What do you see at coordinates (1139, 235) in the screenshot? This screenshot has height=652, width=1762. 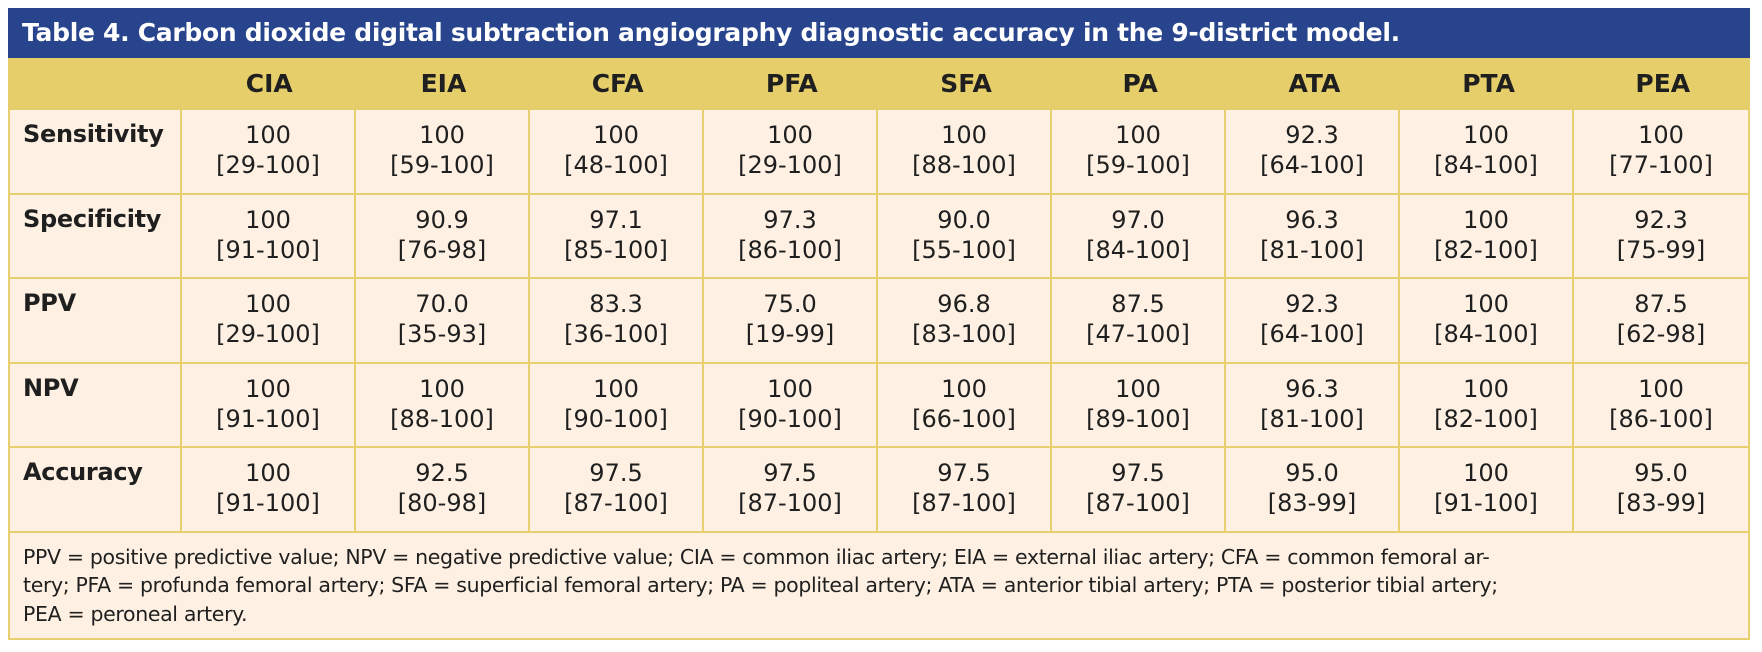 I see `table-cell: 97.0 [84-100]` at bounding box center [1139, 235].